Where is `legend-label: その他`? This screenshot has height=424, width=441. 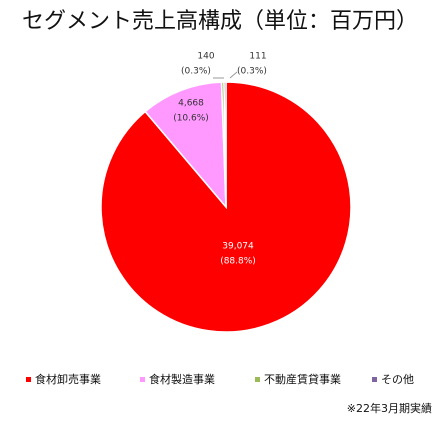 legend-label: その他 is located at coordinates (397, 379).